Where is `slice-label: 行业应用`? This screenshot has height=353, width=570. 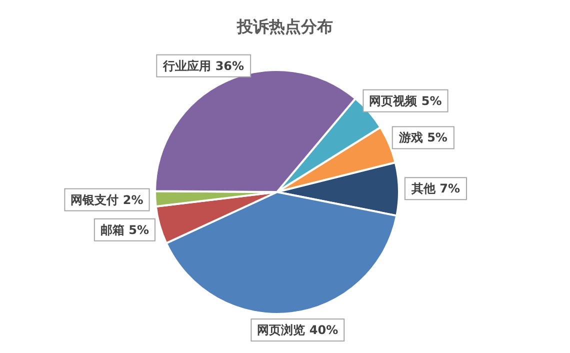 slice-label: 行业应用 is located at coordinates (189, 65).